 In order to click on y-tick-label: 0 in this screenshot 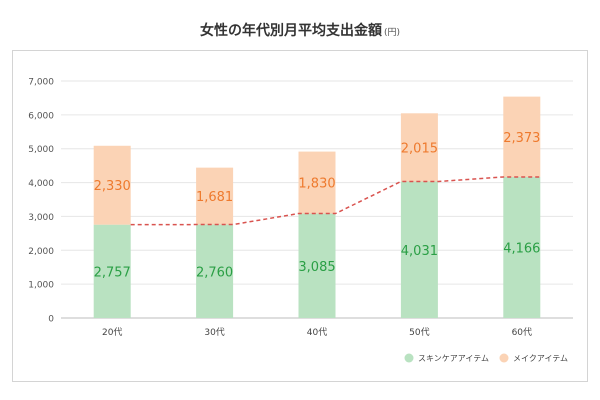, I will do `click(51, 320)`.